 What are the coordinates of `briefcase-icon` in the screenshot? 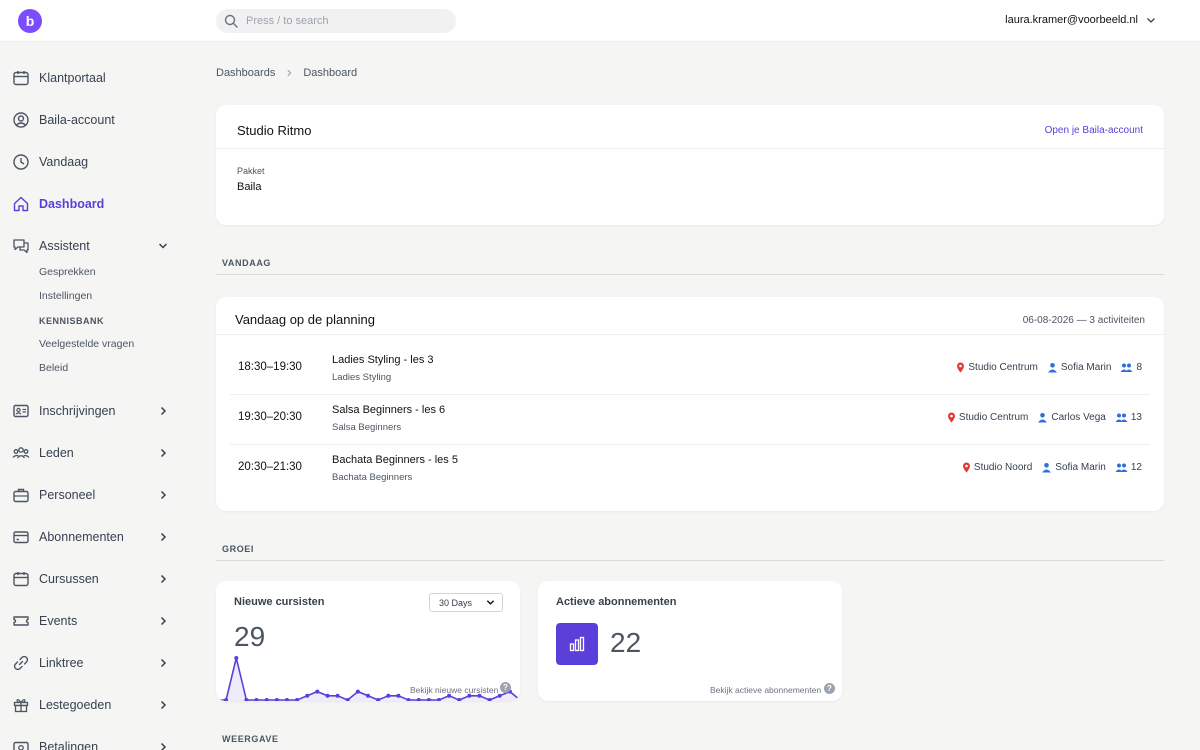 It's located at (21, 495).